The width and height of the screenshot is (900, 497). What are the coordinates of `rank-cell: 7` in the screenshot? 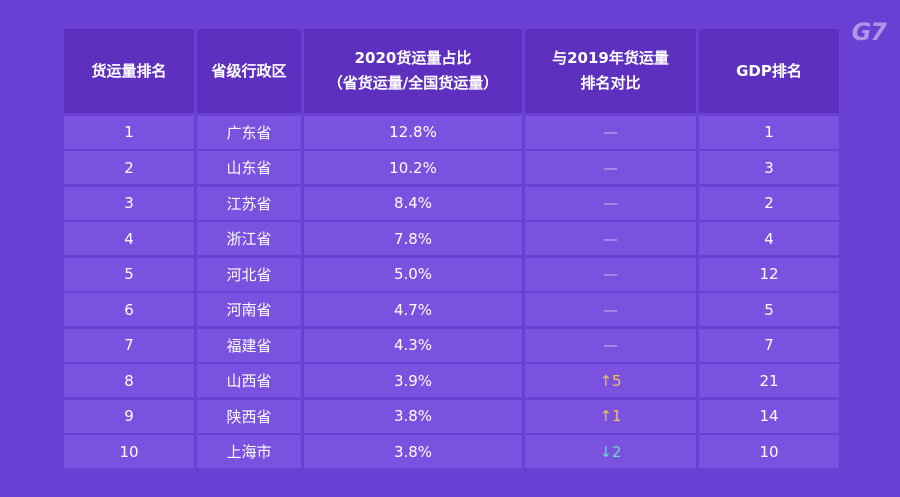 It's located at (129, 345).